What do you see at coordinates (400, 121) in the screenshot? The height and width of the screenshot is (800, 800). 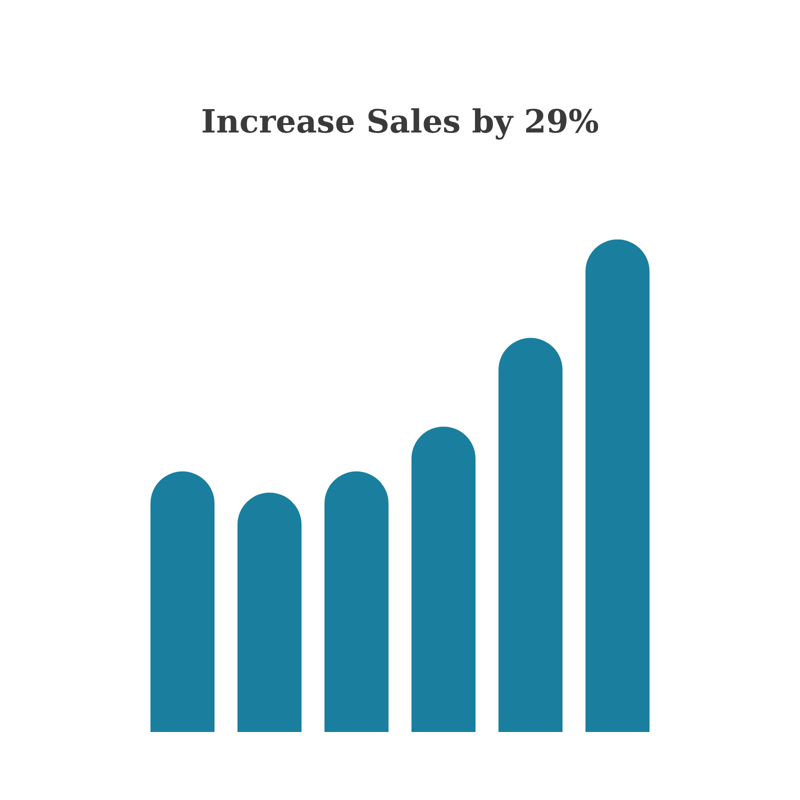 I see `chart-title: Increase Sales by 29%` at bounding box center [400, 121].